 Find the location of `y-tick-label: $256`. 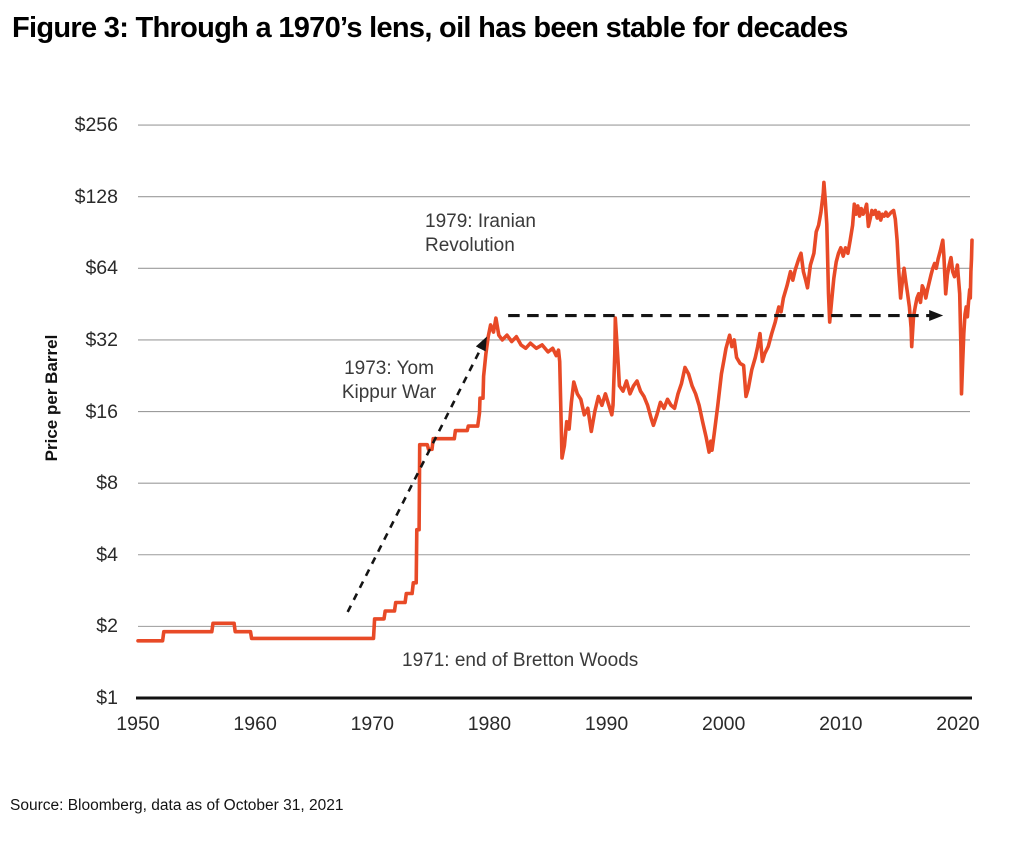

y-tick-label: $256 is located at coordinates (96, 125).